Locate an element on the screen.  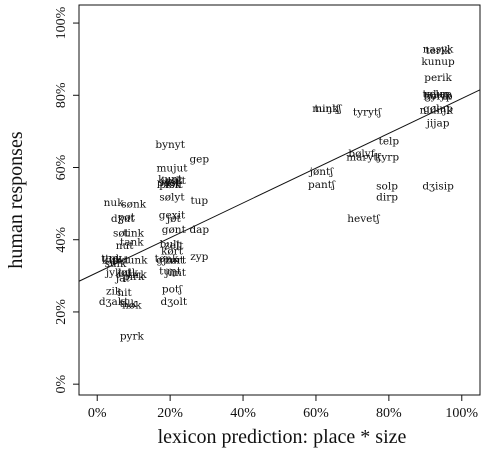
data-point-label: lulk is located at coordinates (128, 273).